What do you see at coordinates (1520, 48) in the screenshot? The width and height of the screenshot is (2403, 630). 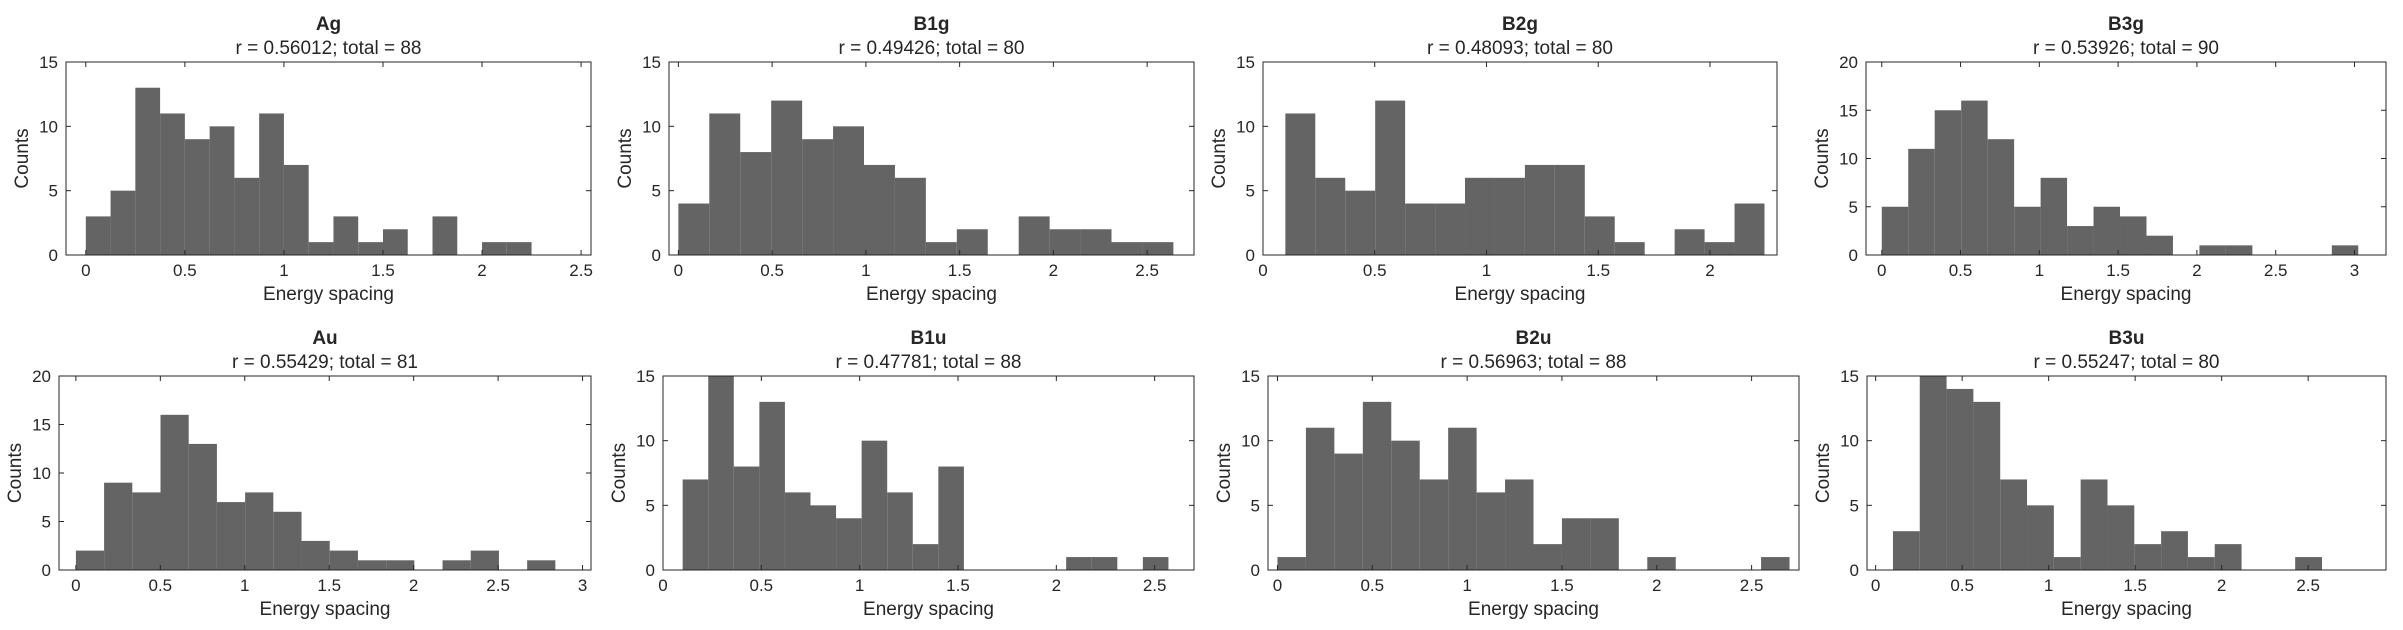 I see `chart-subtitle: r = 0.48093; total = 80` at bounding box center [1520, 48].